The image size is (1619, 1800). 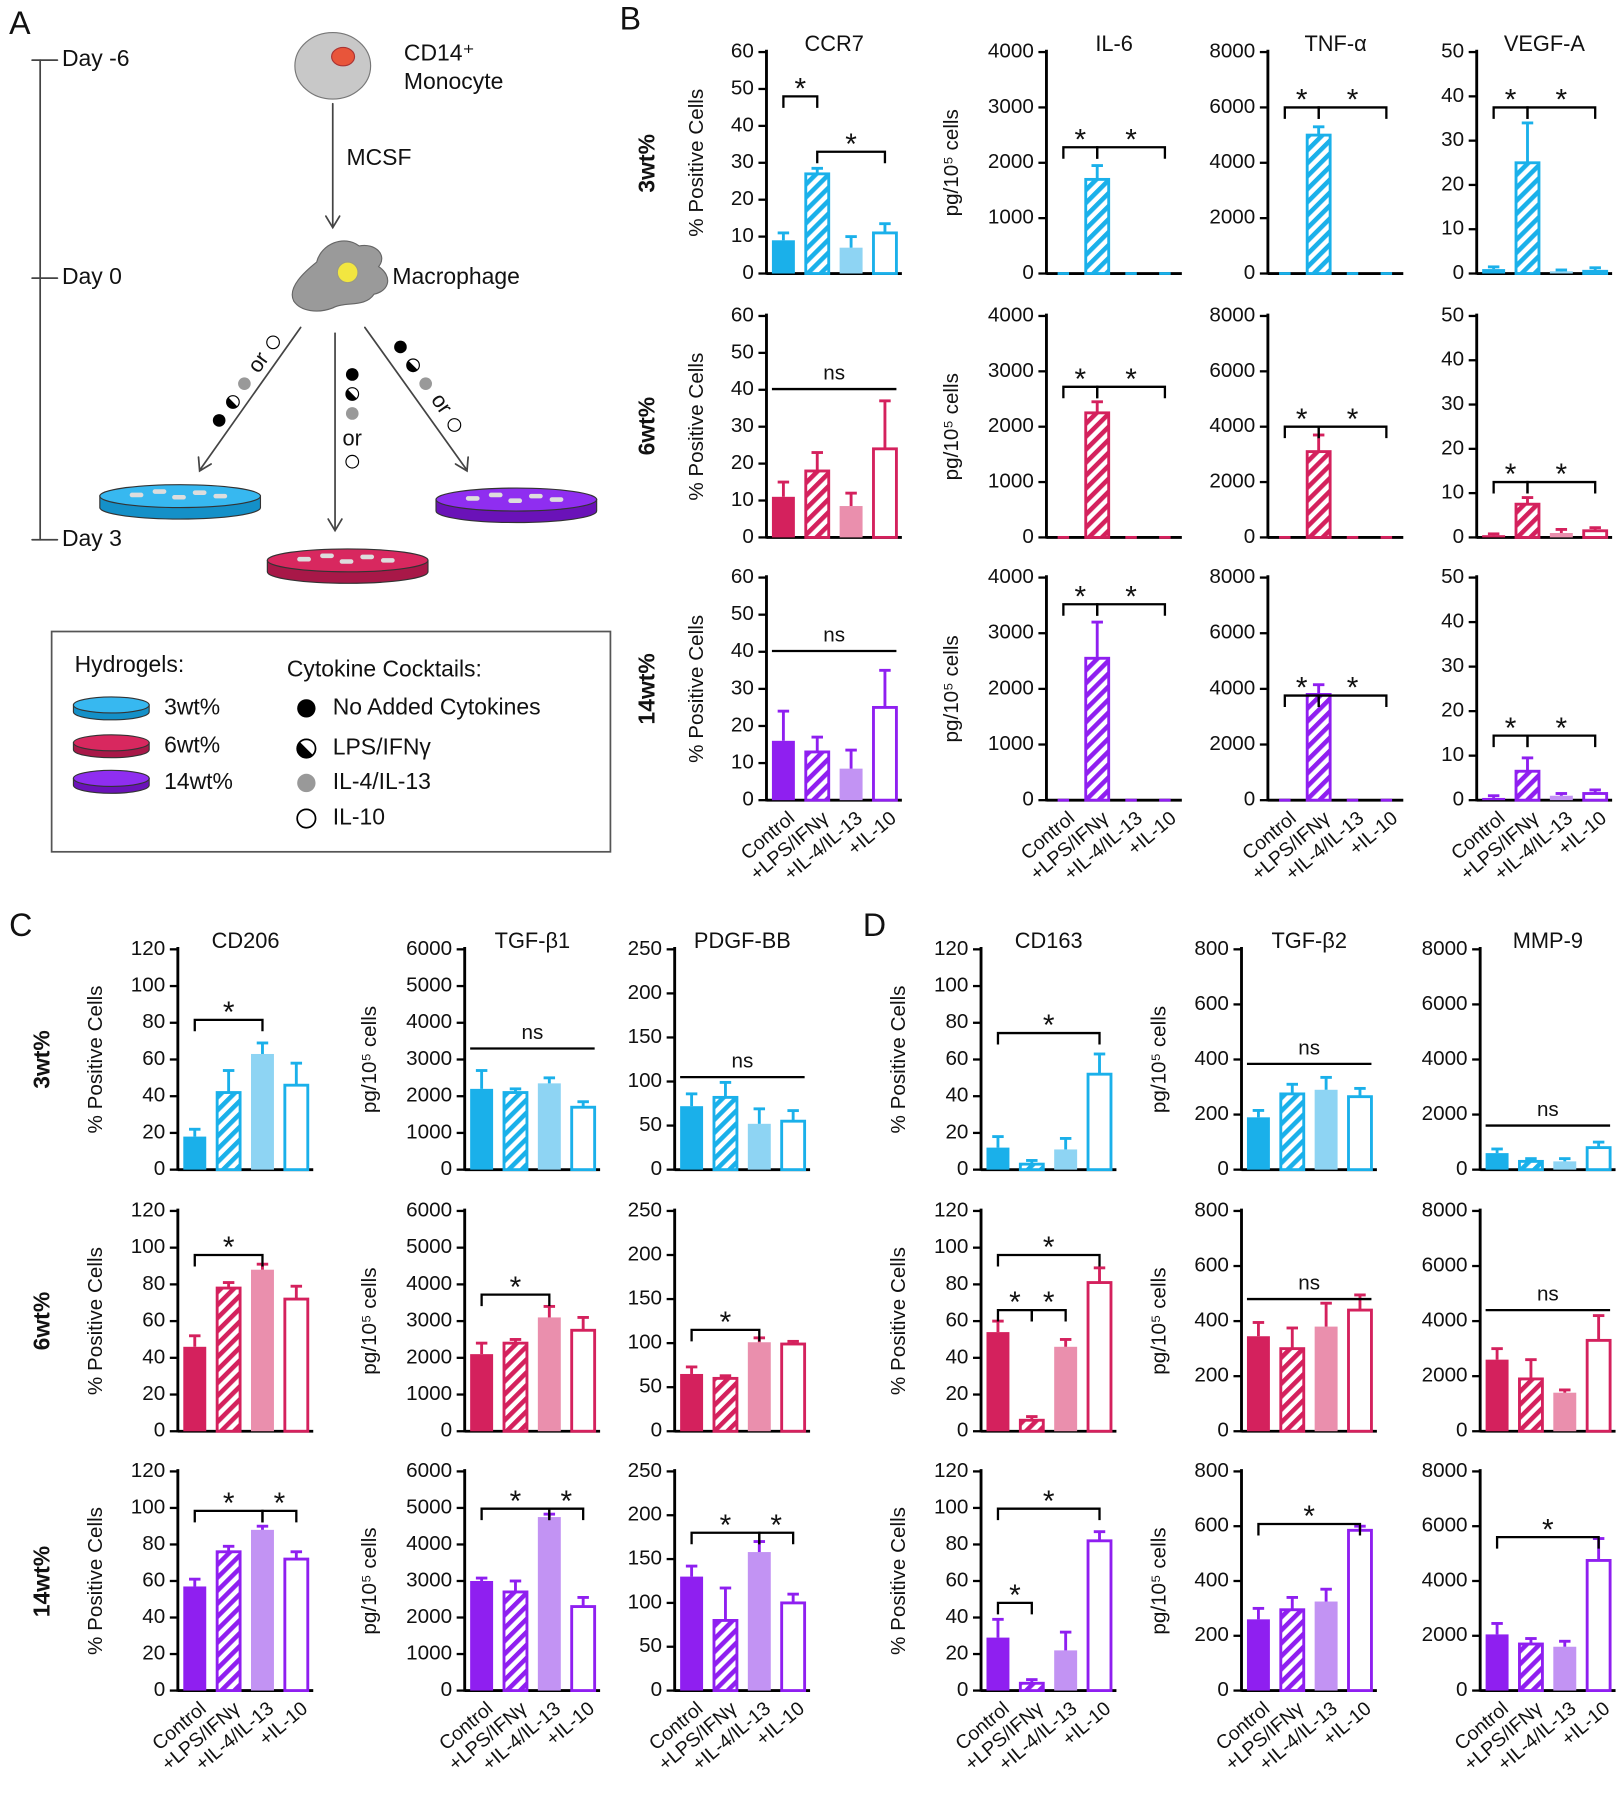 I want to click on y-tick-label: 600, so click(x=1211, y=1525).